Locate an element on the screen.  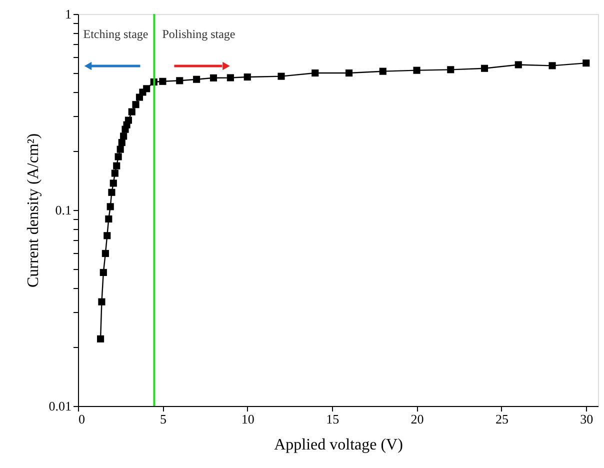
annotation: Etching stage is located at coordinates (115, 34).